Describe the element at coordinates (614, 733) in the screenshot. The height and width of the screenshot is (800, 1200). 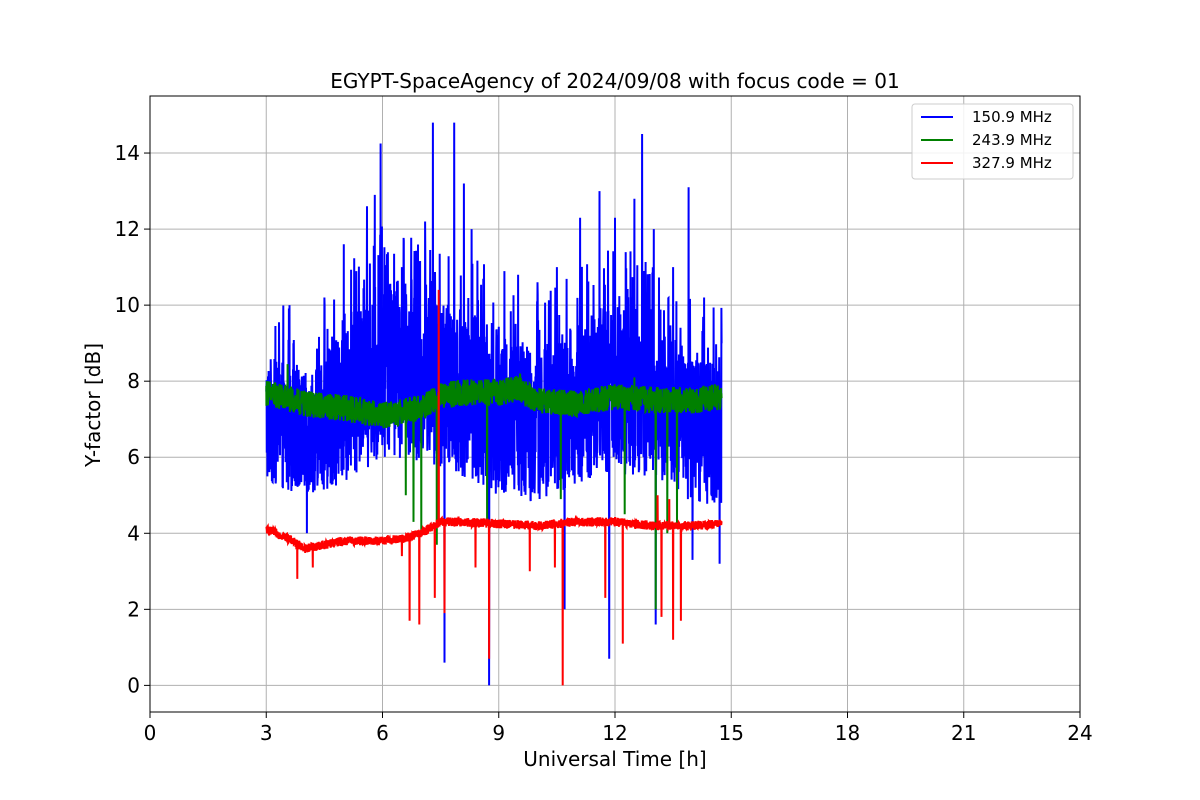
I see `x-tick-label: 12` at that location.